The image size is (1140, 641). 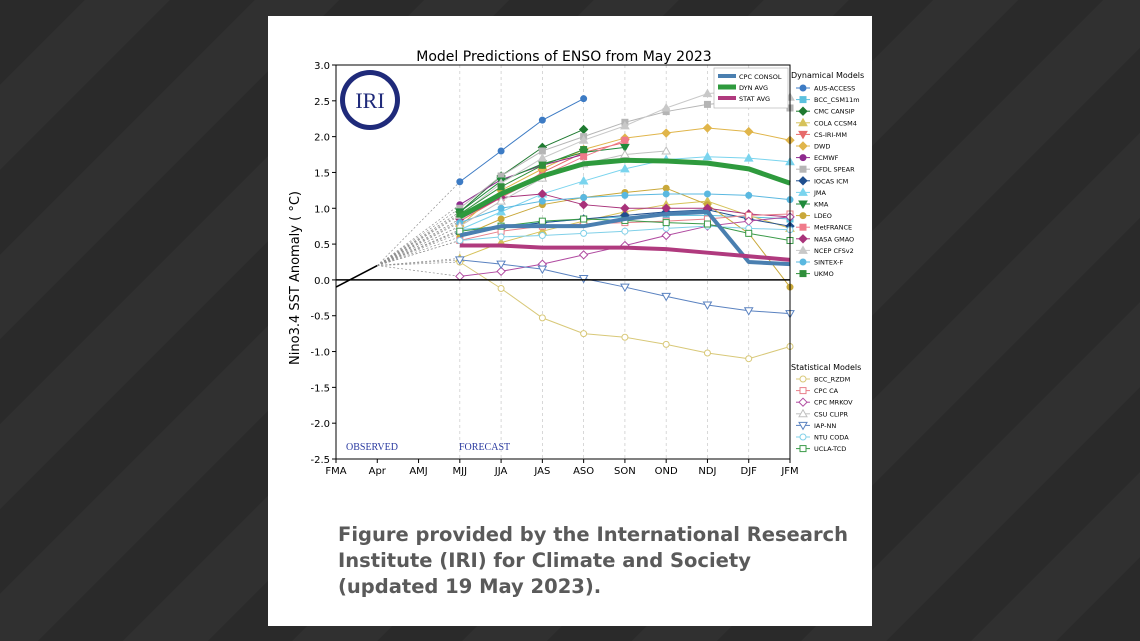 I want to click on legend-label: MetFRANCE, so click(x=833, y=228).